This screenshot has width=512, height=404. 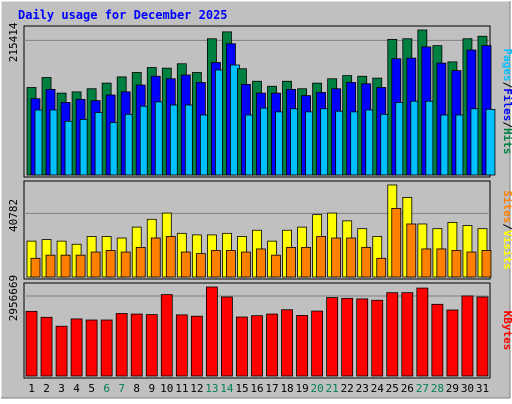 What do you see at coordinates (437, 388) in the screenshot?
I see `day-label: 28` at bounding box center [437, 388].